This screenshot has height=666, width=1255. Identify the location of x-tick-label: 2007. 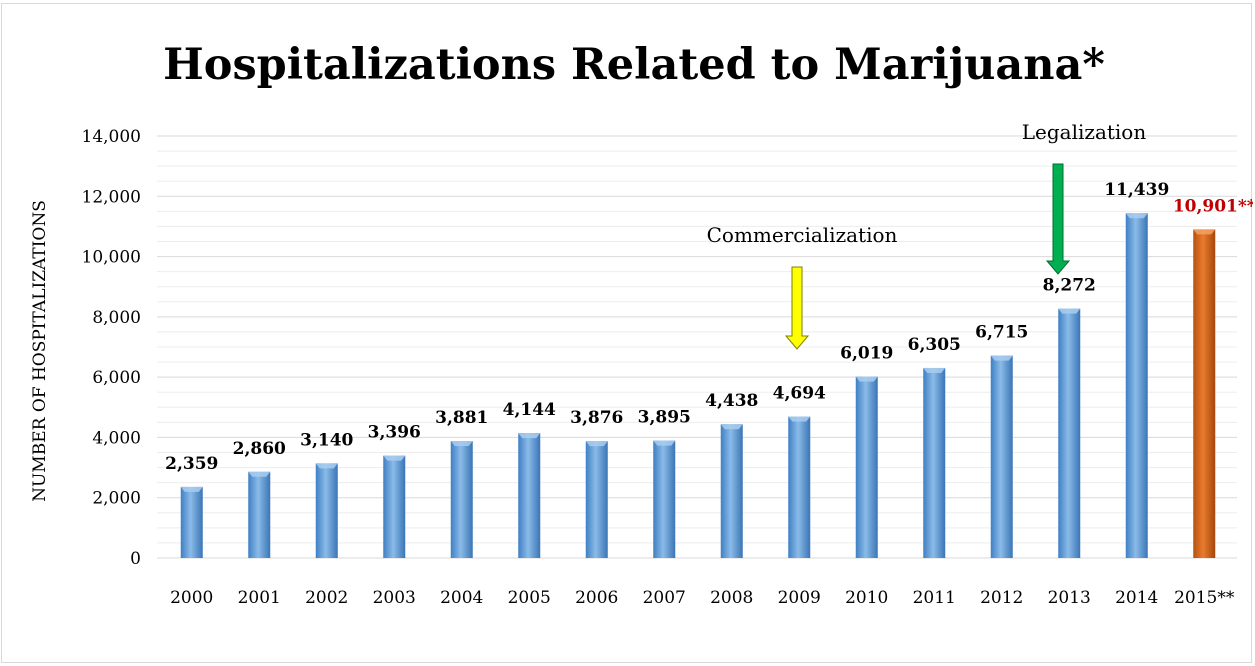
(664, 598).